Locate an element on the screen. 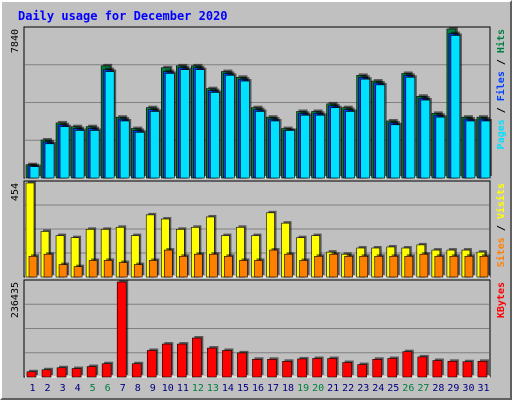 The image size is (512, 400). bar-kbytes-day-18-face is located at coordinates (287, 369).